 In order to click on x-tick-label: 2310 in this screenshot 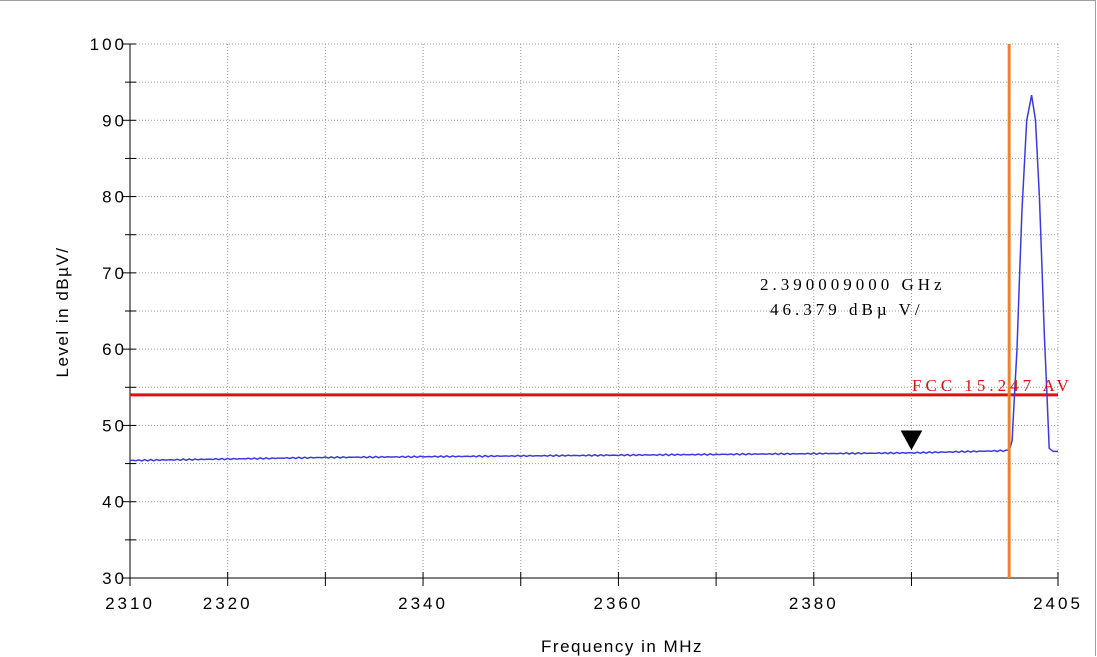, I will do `click(130, 603)`.